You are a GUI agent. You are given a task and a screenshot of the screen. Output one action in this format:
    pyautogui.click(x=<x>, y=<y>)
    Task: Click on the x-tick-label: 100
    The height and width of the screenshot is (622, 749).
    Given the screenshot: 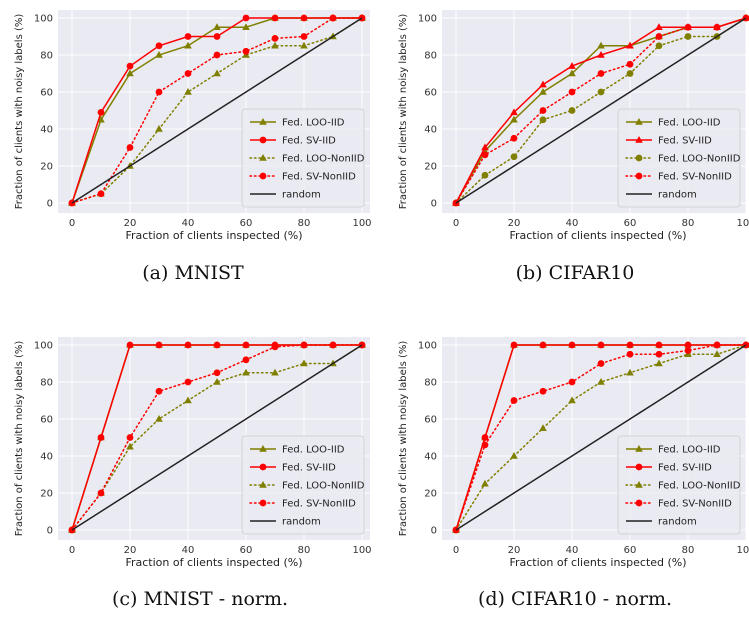 What is the action you would take?
    pyautogui.click(x=361, y=223)
    